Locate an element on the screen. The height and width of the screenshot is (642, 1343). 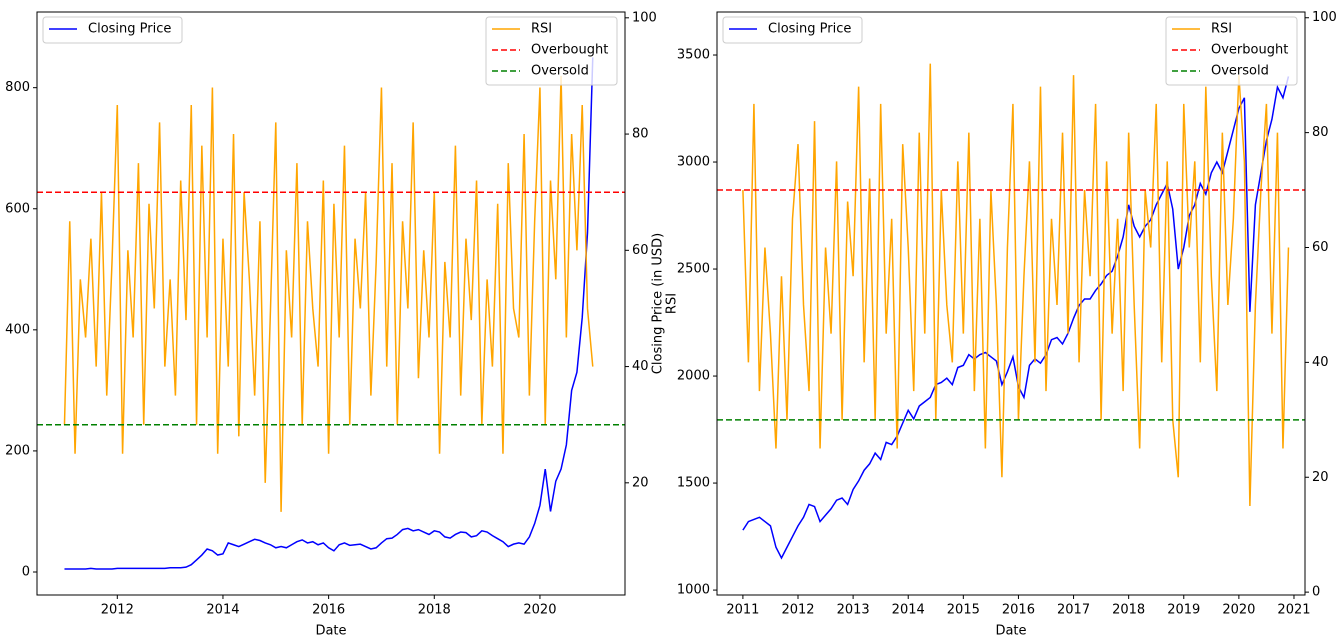
y-tick-label: 600 is located at coordinates (17, 208).